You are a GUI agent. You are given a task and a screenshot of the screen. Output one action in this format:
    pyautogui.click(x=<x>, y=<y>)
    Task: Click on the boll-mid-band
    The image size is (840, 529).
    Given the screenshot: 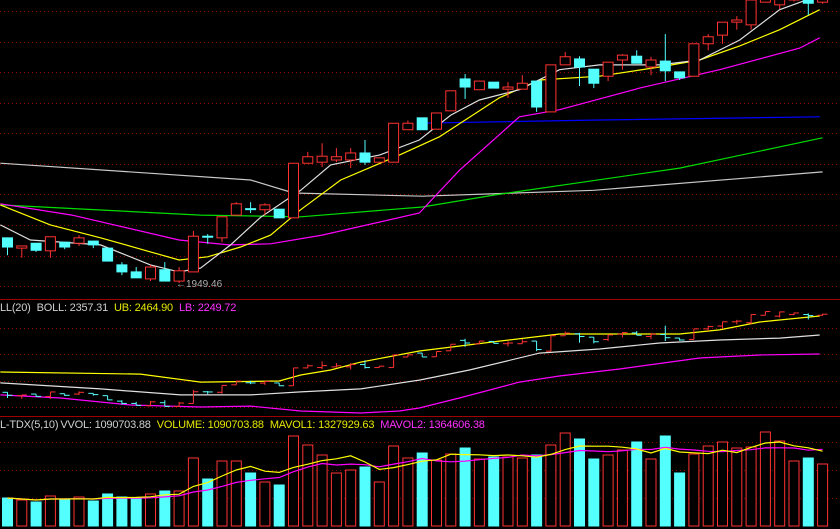 What is the action you would take?
    pyautogui.click(x=410, y=365)
    